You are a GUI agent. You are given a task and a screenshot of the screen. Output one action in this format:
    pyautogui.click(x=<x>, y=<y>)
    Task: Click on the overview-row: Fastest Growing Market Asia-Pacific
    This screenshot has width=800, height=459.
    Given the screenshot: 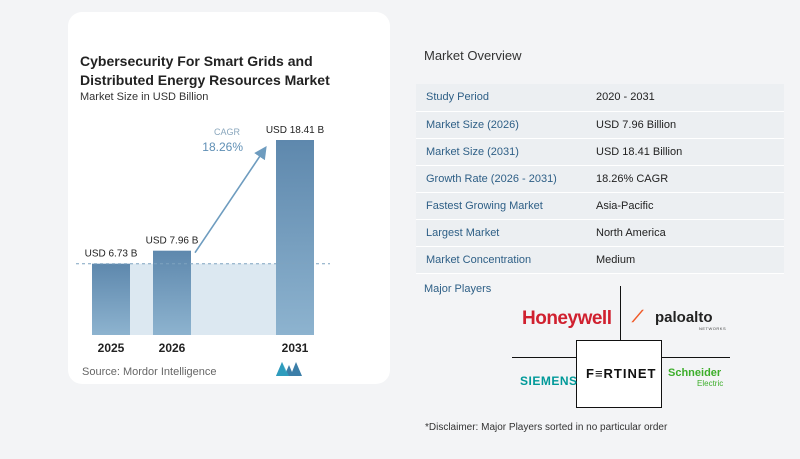 What is the action you would take?
    pyautogui.click(x=600, y=206)
    